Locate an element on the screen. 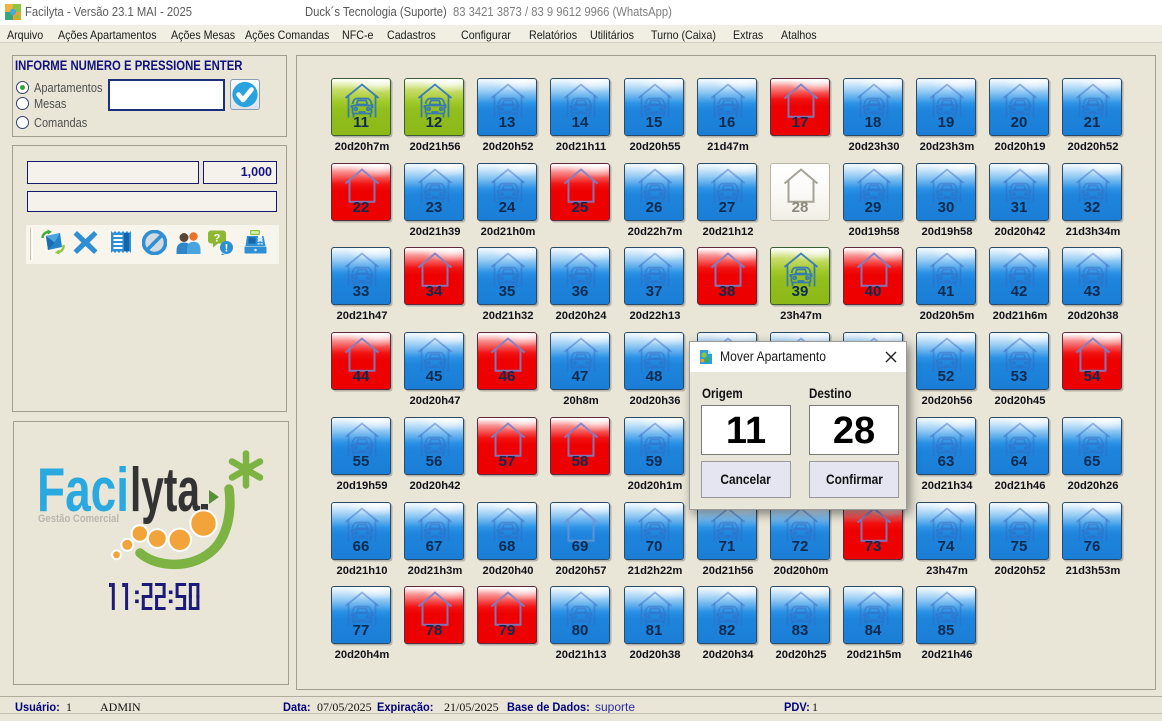 This screenshot has width=1162, height=721. svg-text: Faci is located at coordinates (83, 490).